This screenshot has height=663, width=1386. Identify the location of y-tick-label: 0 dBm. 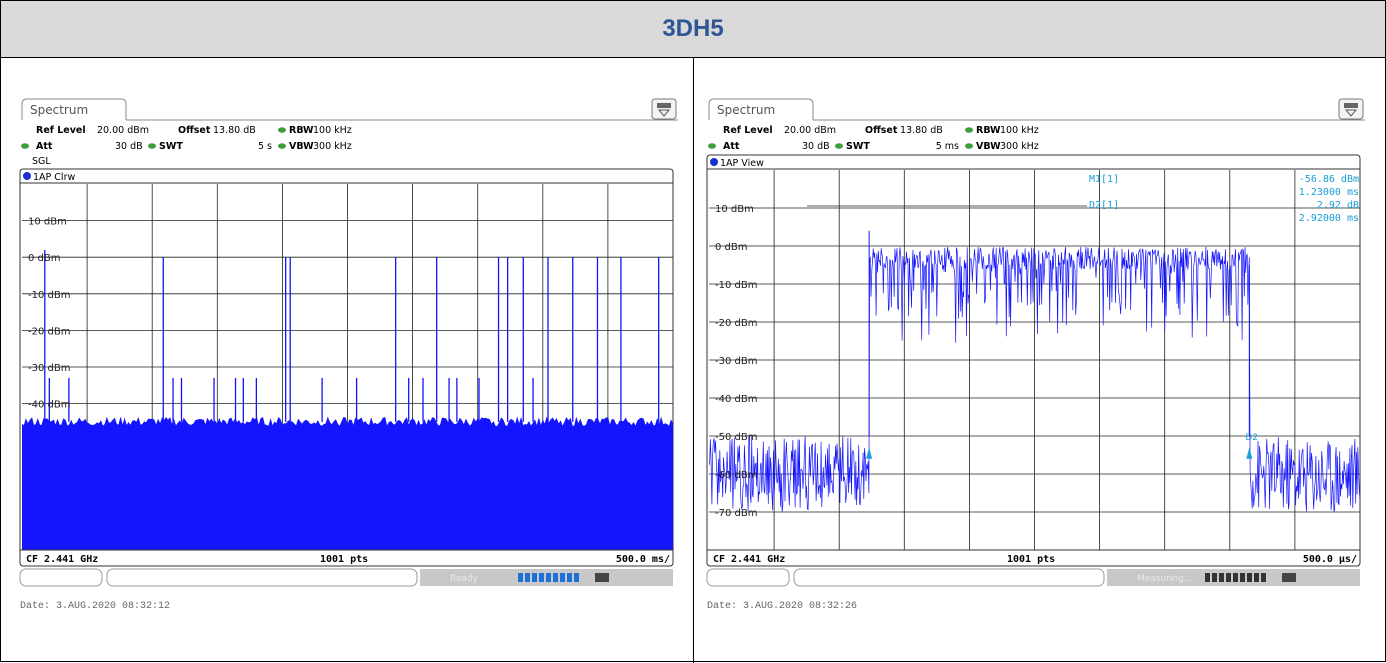
(44, 258).